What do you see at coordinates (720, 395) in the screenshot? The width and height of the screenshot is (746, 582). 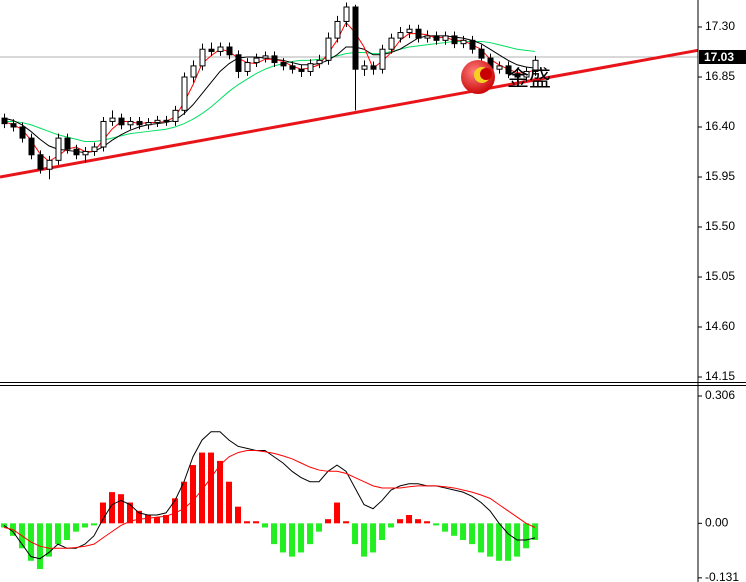 I see `y-tick-label: 0.306` at bounding box center [720, 395].